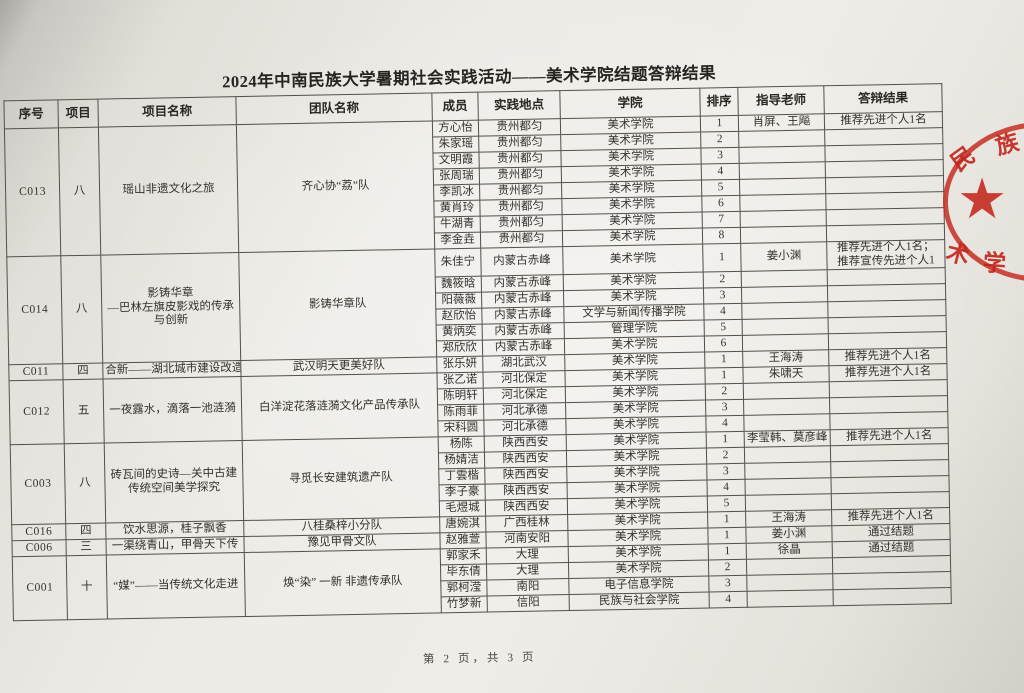  Describe the element at coordinates (462, 477) in the screenshot. I see `cell-member-name: 丁雲楷` at that location.